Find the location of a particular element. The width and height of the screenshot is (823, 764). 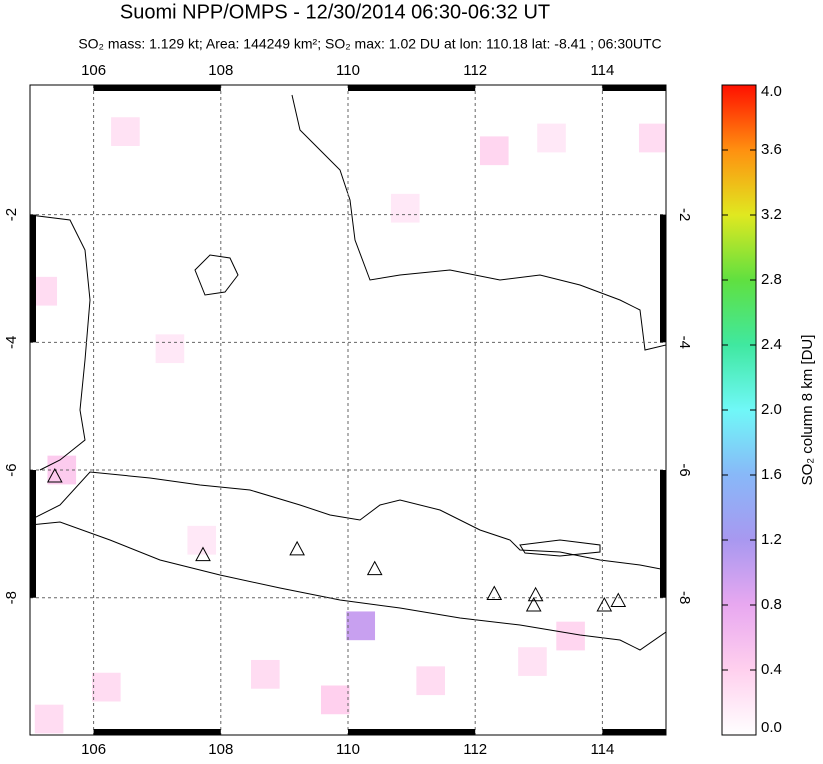

coastline-java-south is located at coordinates (348, 586).